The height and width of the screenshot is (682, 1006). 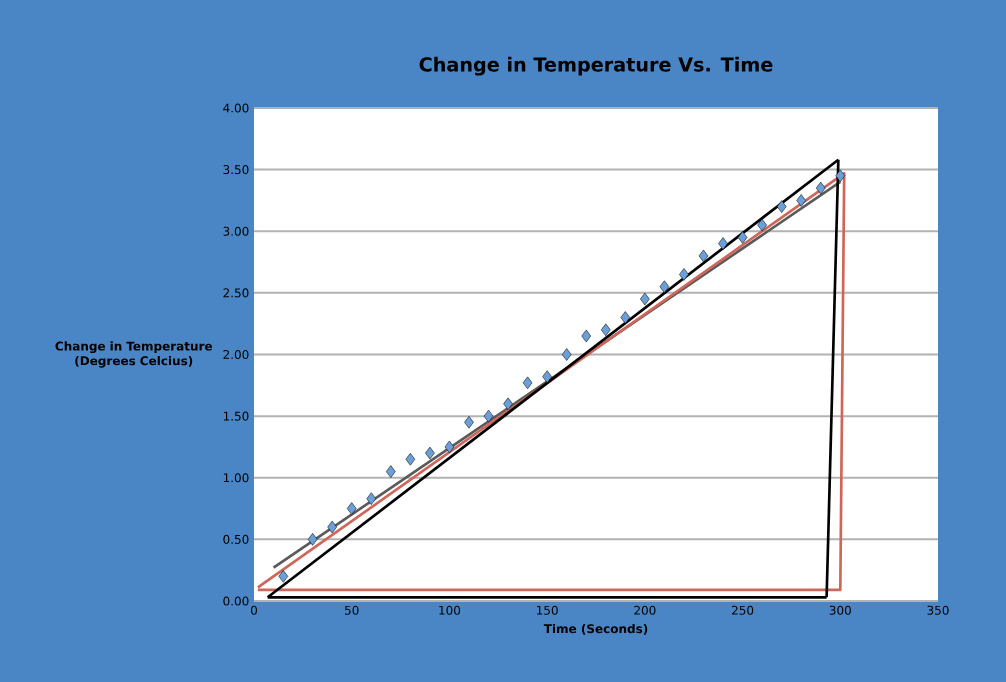 What do you see at coordinates (236, 293) in the screenshot?
I see `y-tick-label: 2.50` at bounding box center [236, 293].